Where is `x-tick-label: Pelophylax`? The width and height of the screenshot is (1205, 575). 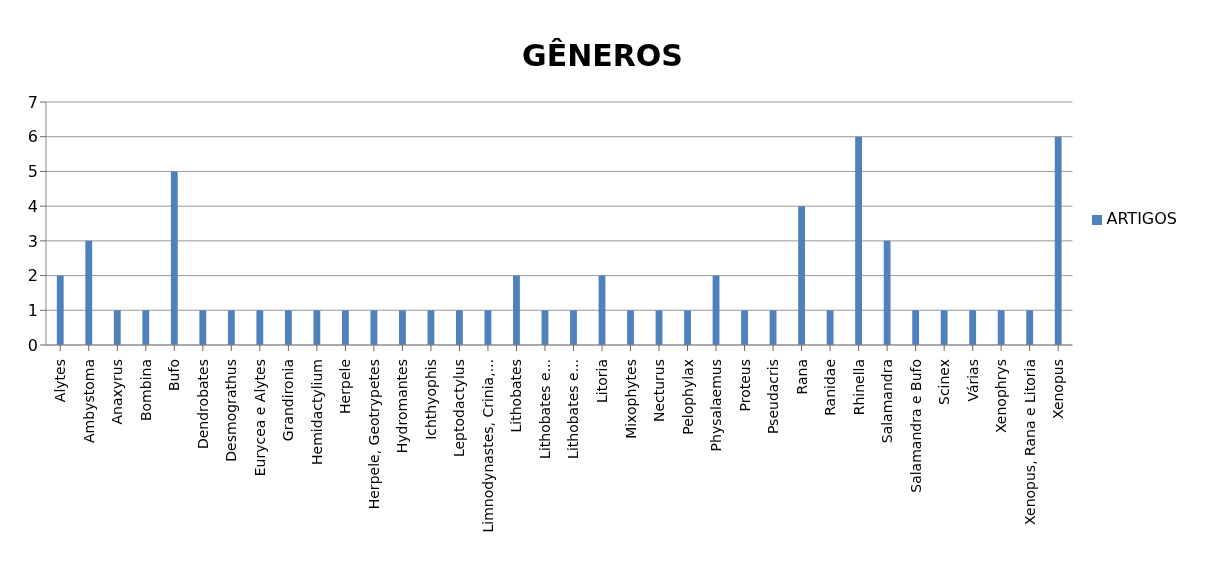 x-tick-label: Pelophylax is located at coordinates (687, 397).